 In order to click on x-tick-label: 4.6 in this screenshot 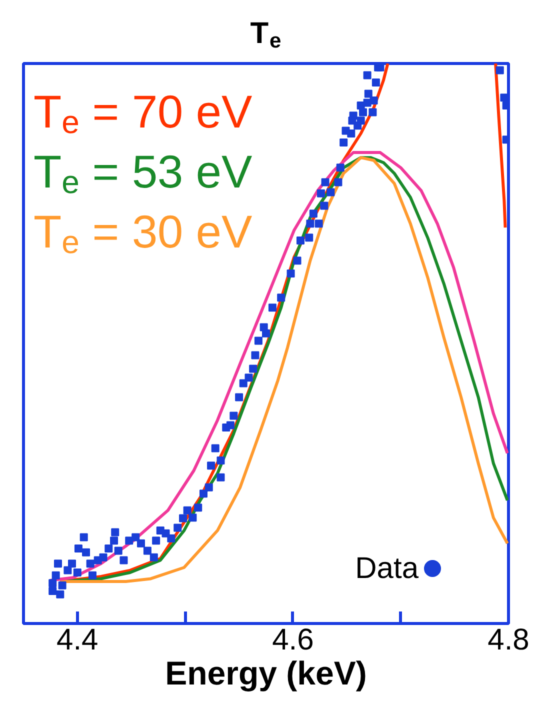, I will do `click(293, 640)`.